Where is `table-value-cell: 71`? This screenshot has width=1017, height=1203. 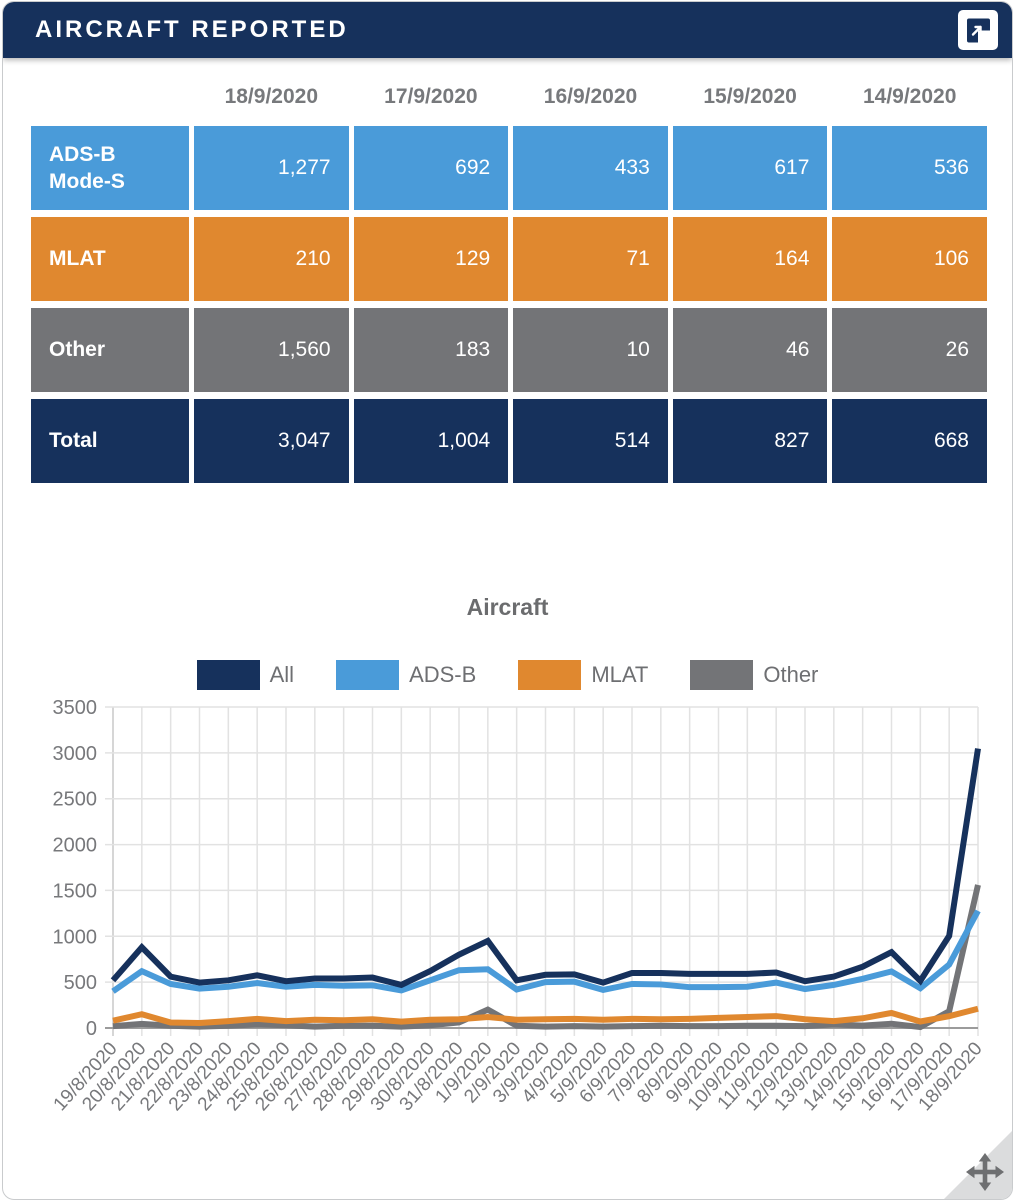
table-value-cell: 71 is located at coordinates (590, 259).